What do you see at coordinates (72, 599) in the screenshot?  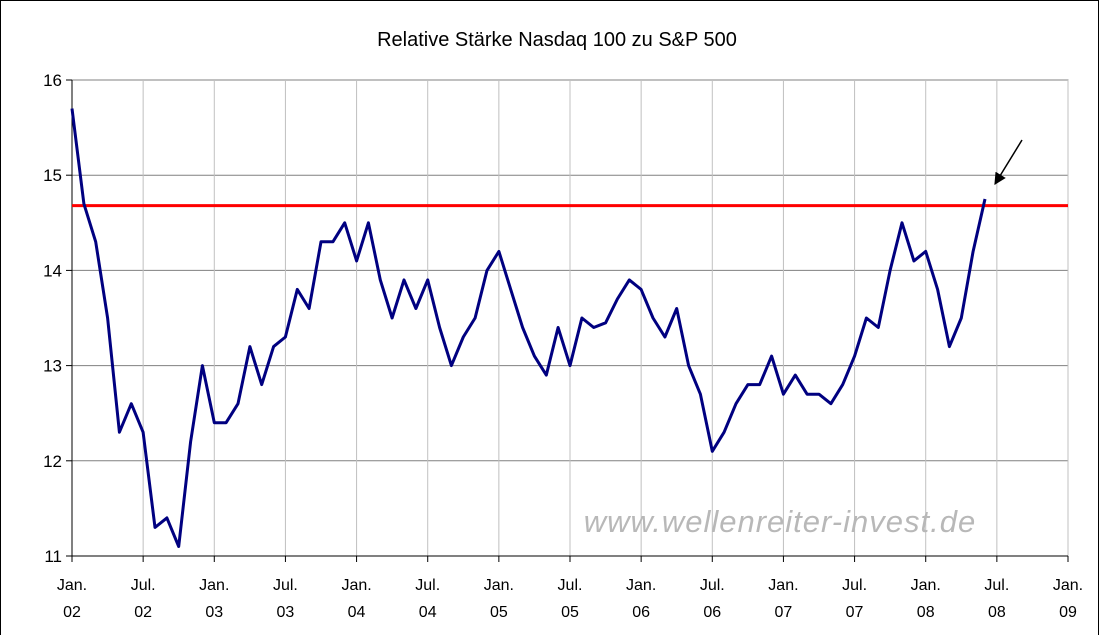 I see `x-tick-label: Jan. 02` at bounding box center [72, 599].